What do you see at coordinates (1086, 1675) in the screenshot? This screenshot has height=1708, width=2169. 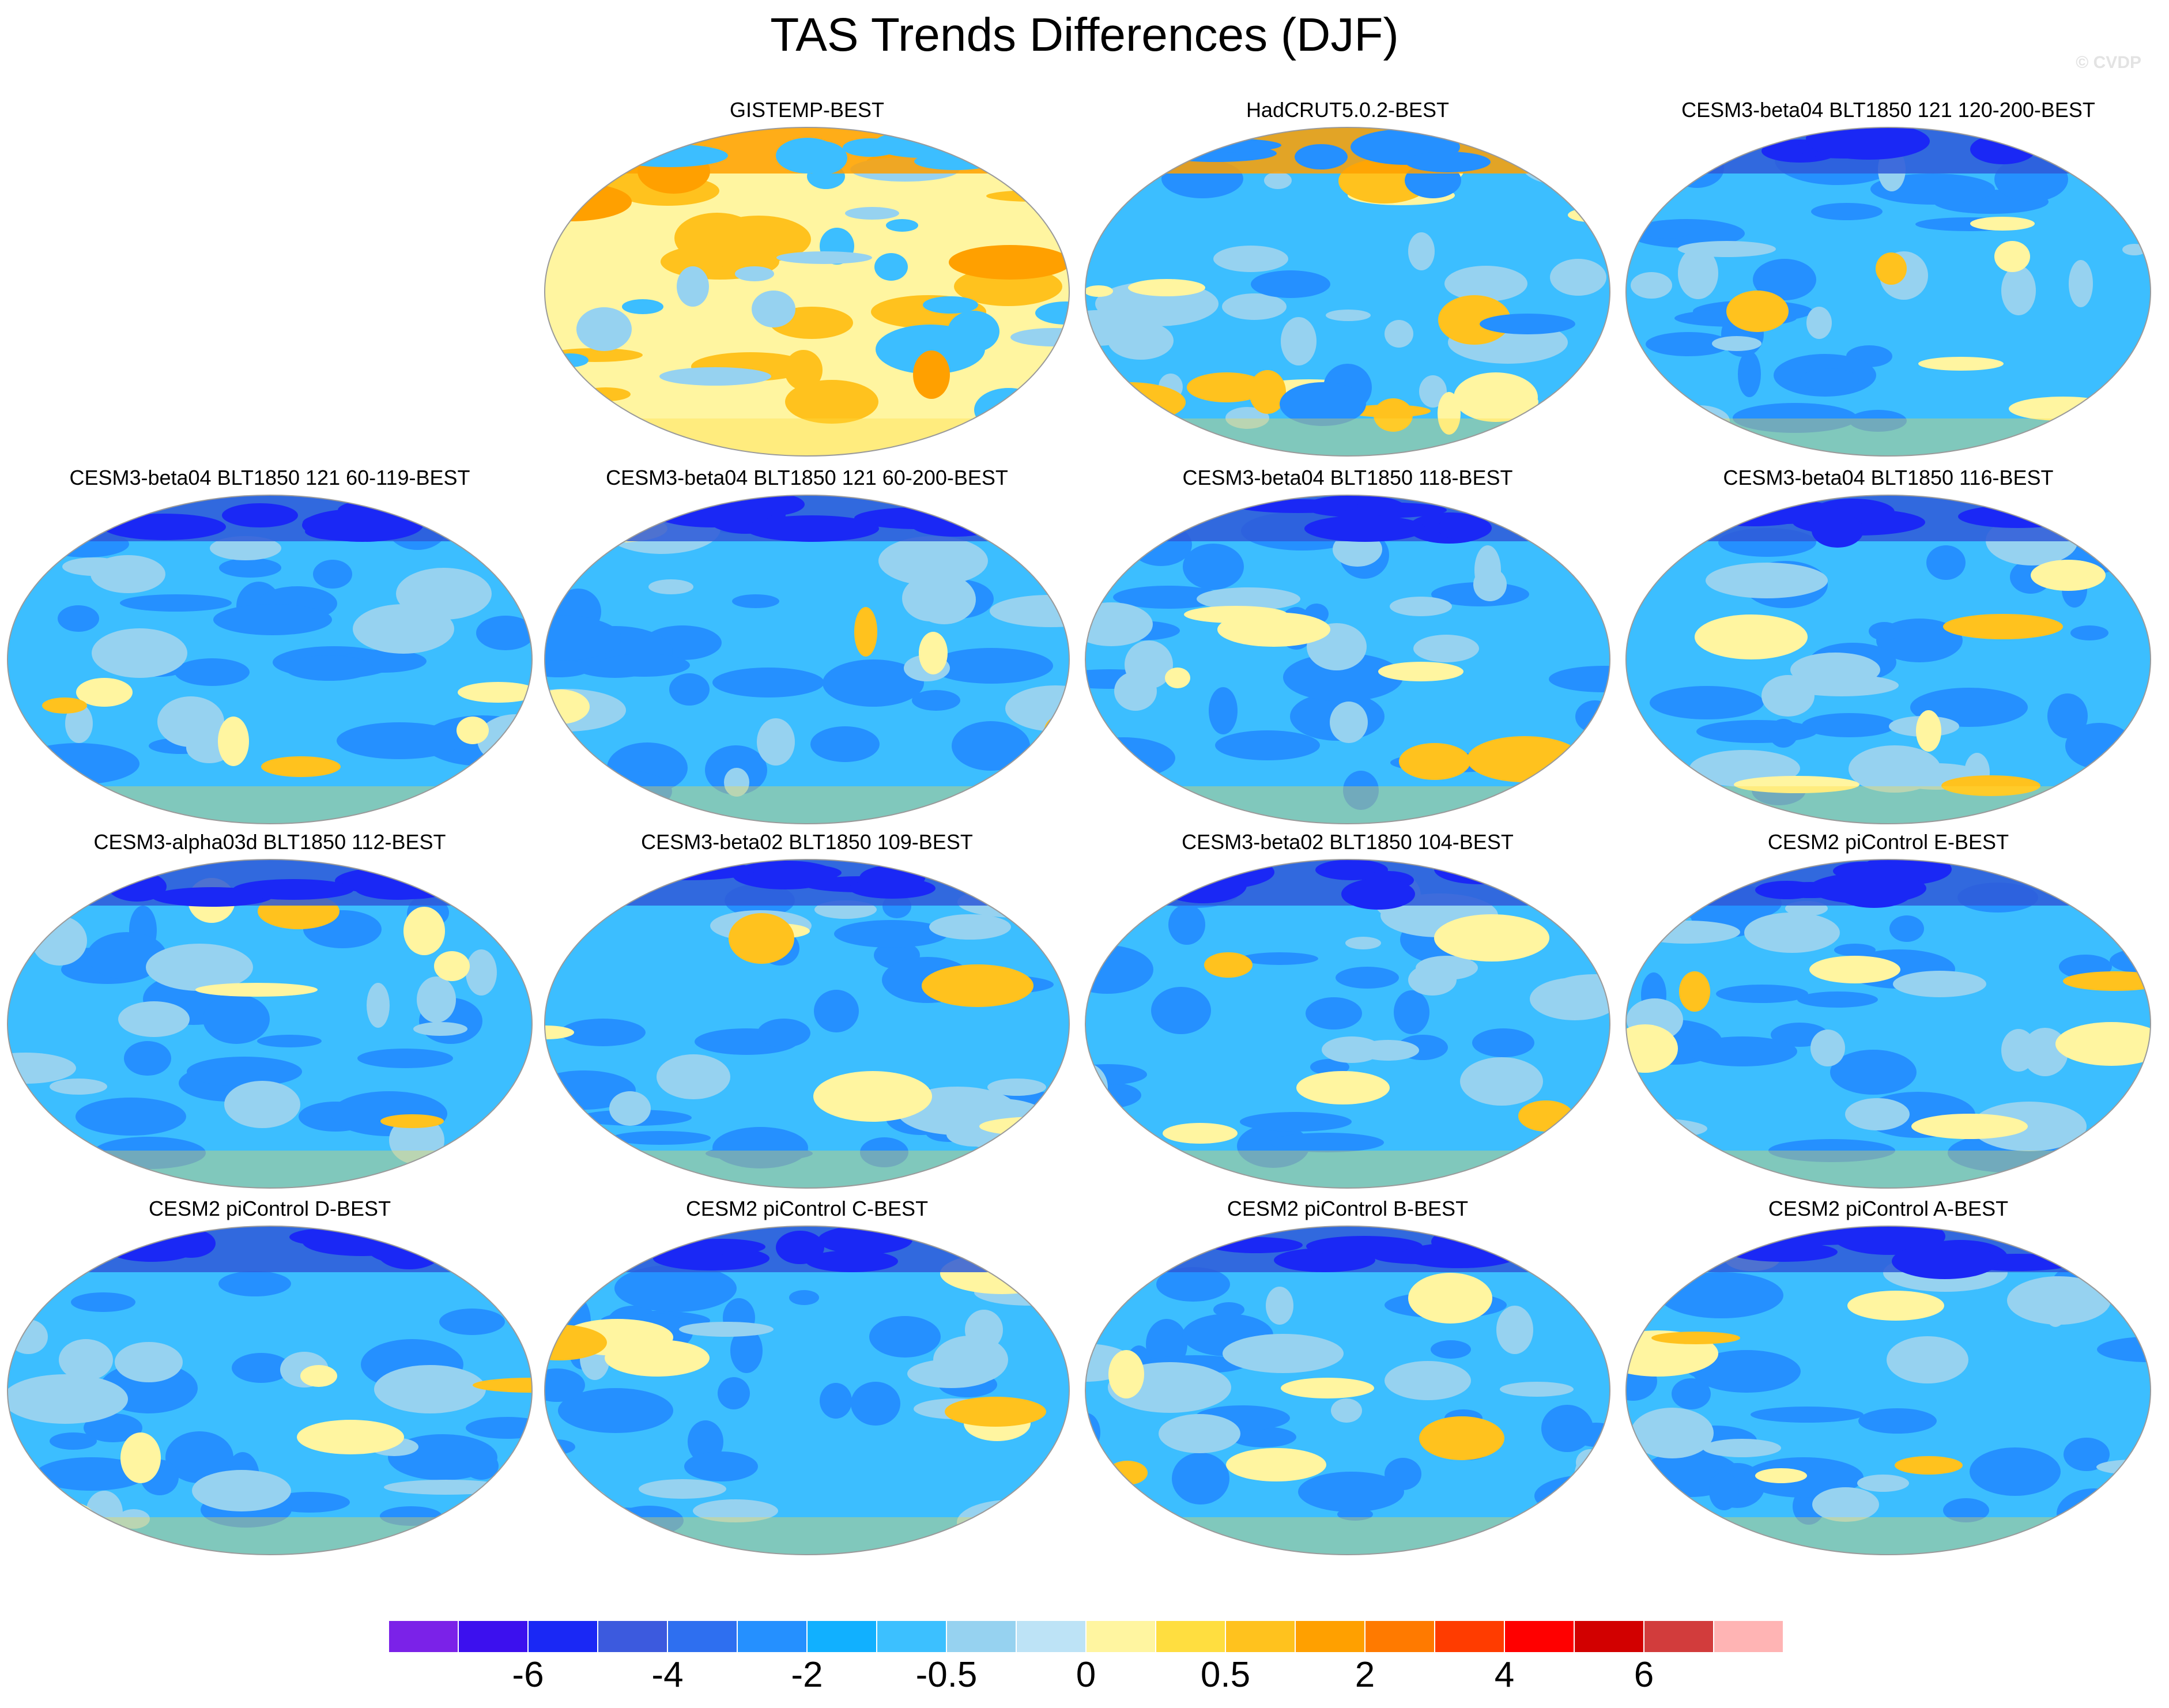 I see `colorbar-label: 0` at bounding box center [1086, 1675].